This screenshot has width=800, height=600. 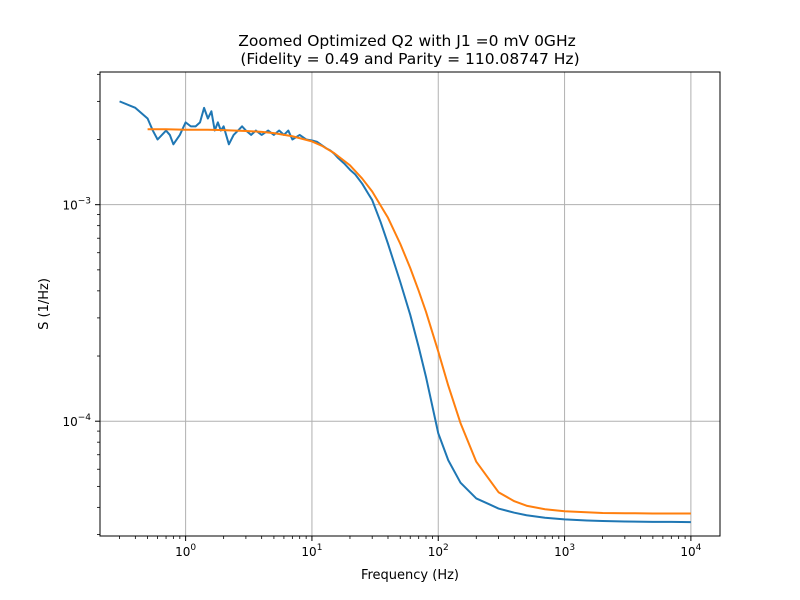 I want to click on x-tick-label: 10⁰, so click(x=185, y=551).